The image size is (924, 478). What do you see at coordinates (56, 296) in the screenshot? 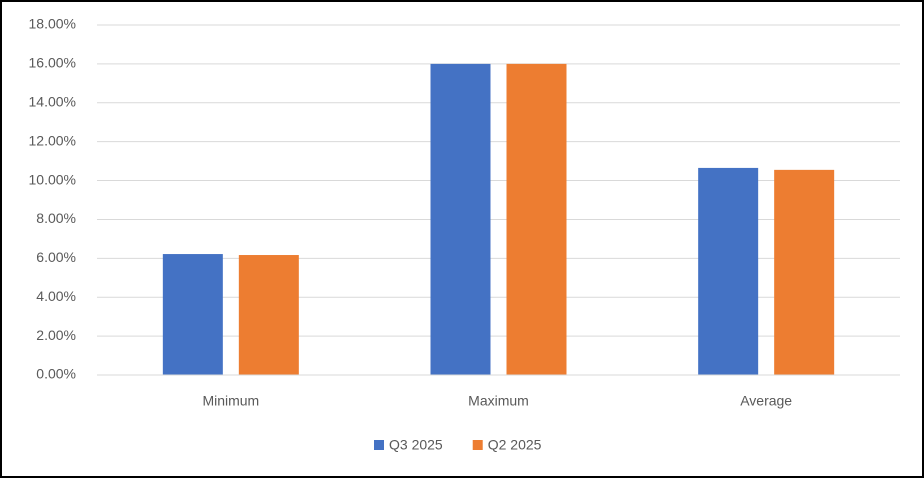
I see `y-tick-label: 4.00%` at bounding box center [56, 296].